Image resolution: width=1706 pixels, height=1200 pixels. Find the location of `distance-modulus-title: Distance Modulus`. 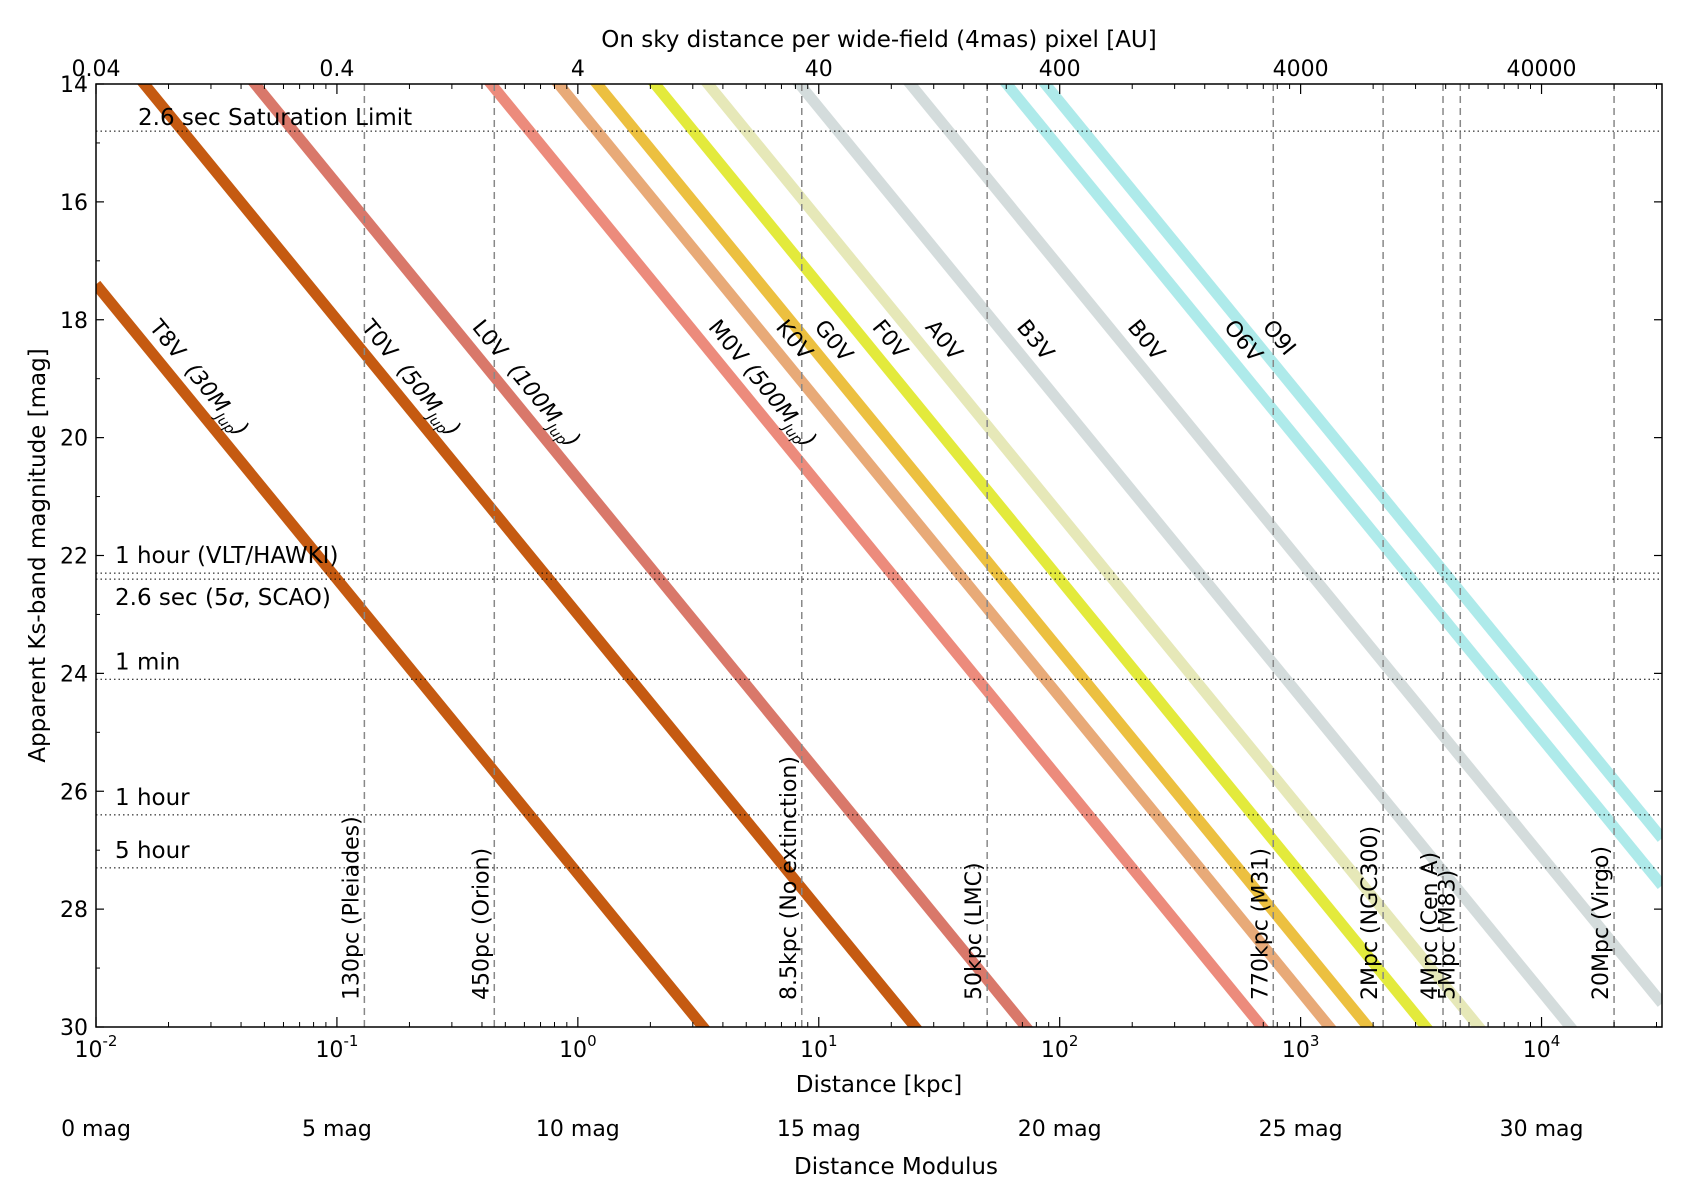

distance-modulus-title: Distance Modulus is located at coordinates (896, 1167).